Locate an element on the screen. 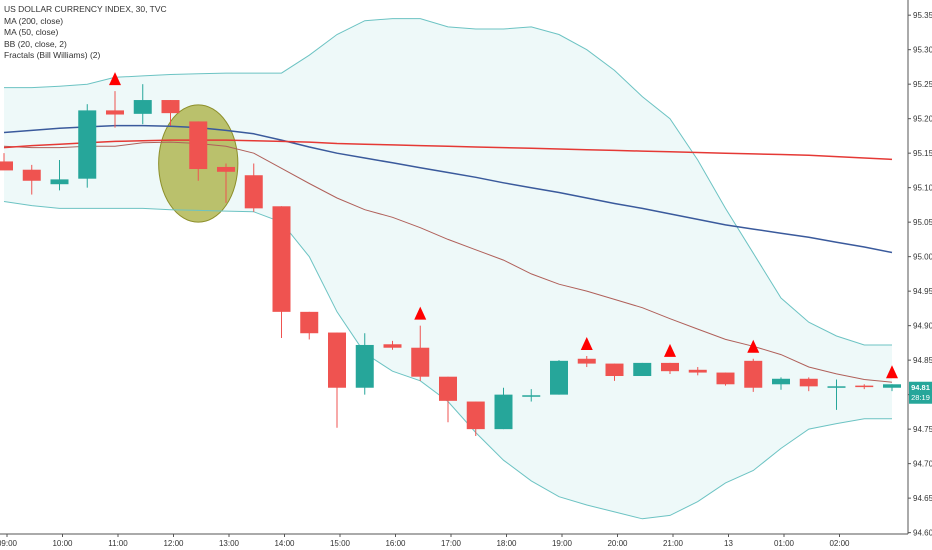 This screenshot has height=550, width=932. y-tick-label: 95.20 is located at coordinates (922, 119).